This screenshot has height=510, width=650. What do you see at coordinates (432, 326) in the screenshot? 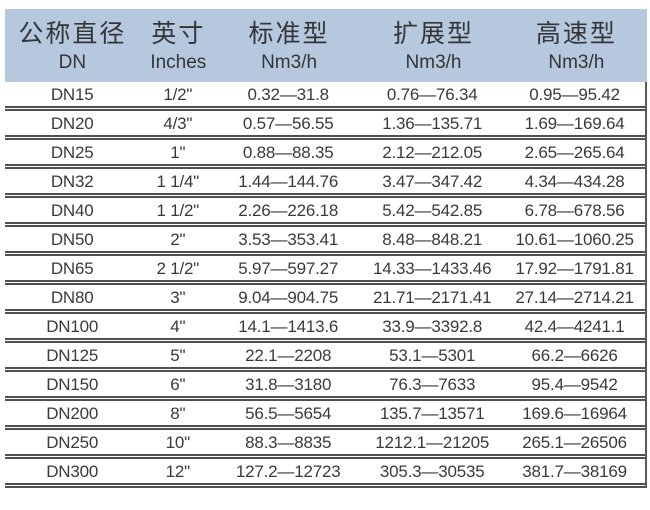
I see `table-cell: 33.9—3392.8` at bounding box center [432, 326].